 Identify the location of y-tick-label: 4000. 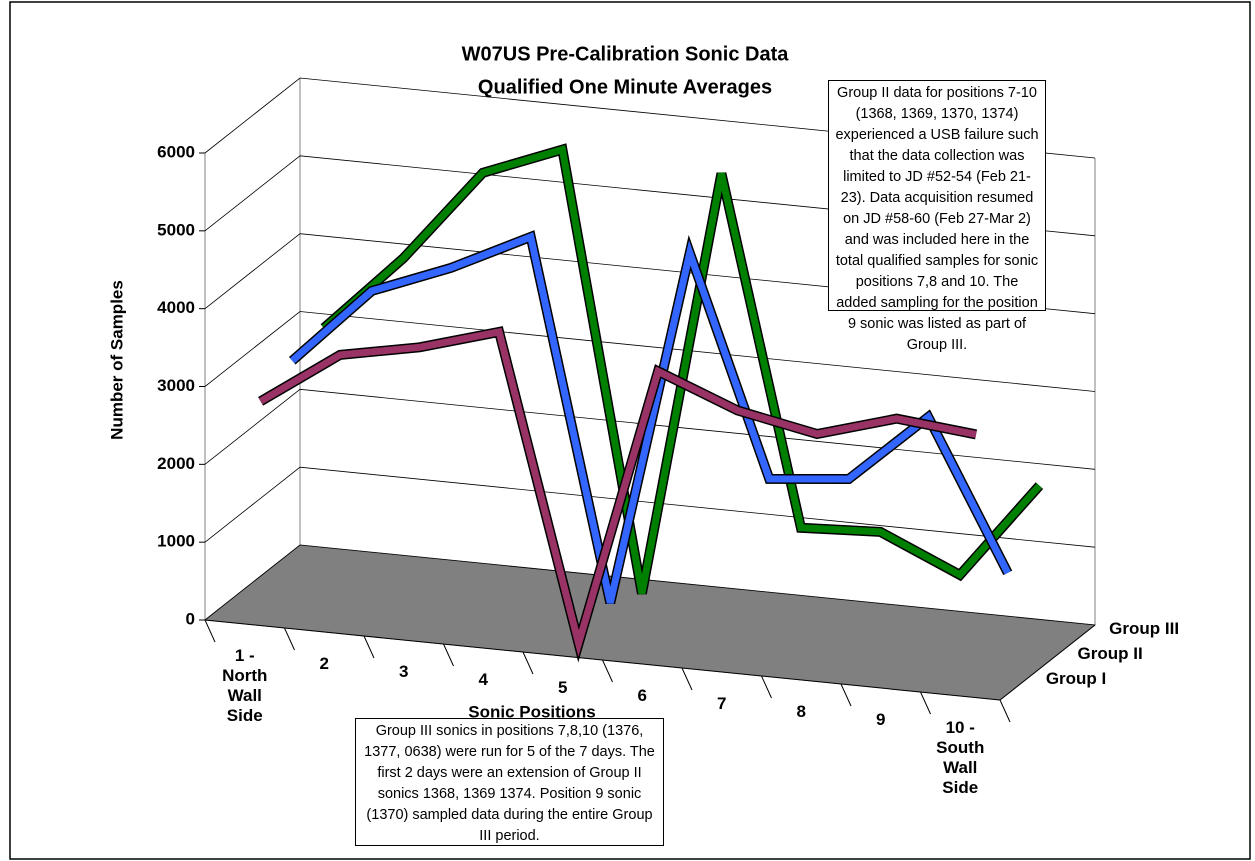
(176, 307).